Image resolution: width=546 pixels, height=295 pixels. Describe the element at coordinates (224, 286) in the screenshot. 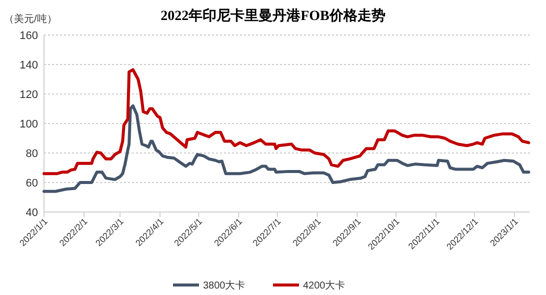

I see `legend-label: 3800大卡` at that location.